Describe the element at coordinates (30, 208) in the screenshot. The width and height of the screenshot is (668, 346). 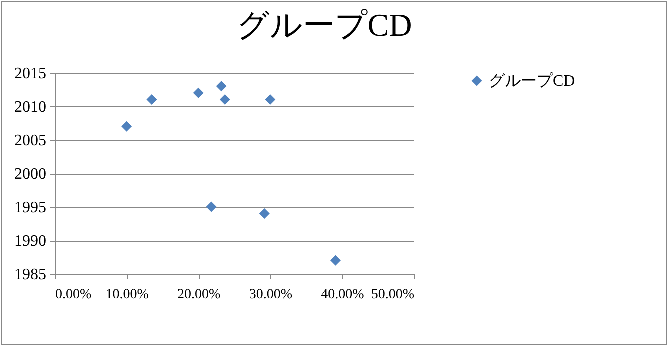
I see `y-tick-label: 1995` at that location.